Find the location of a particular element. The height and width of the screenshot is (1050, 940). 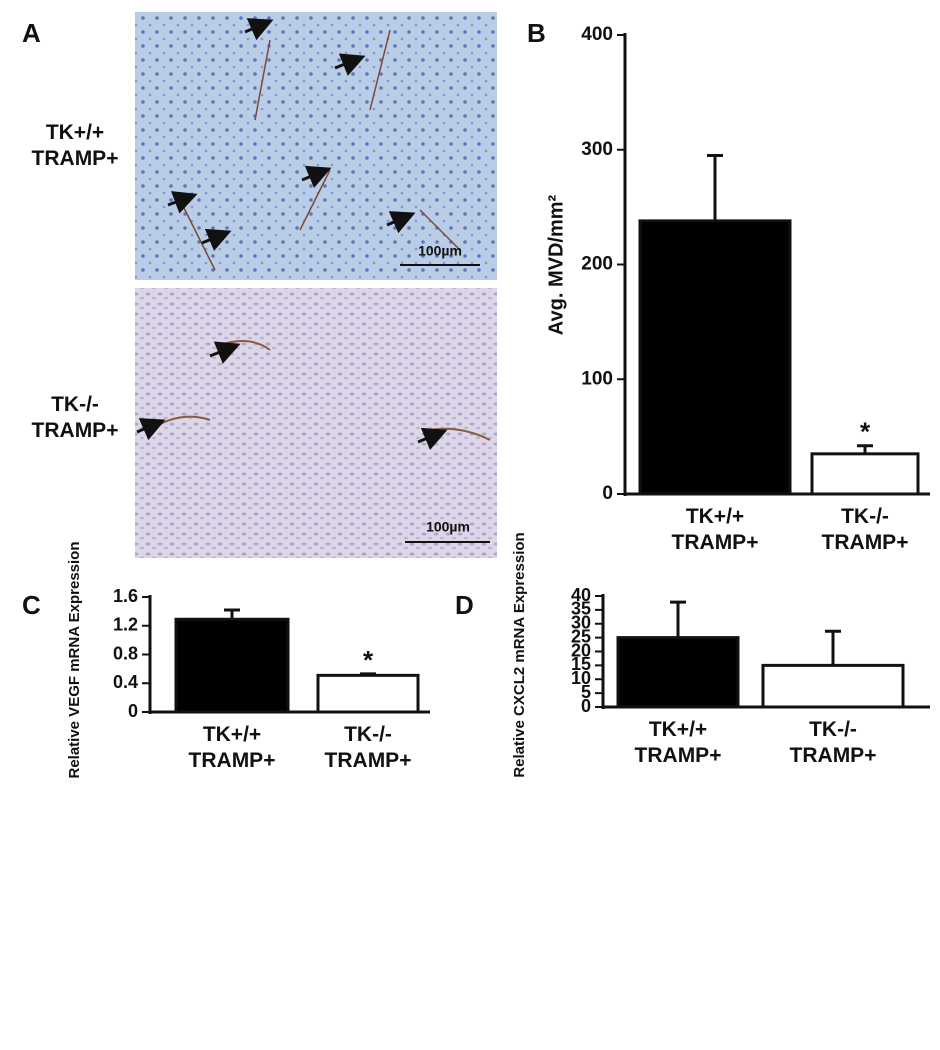

row-label: TK-/- TRAMP+ is located at coordinates (75, 418).